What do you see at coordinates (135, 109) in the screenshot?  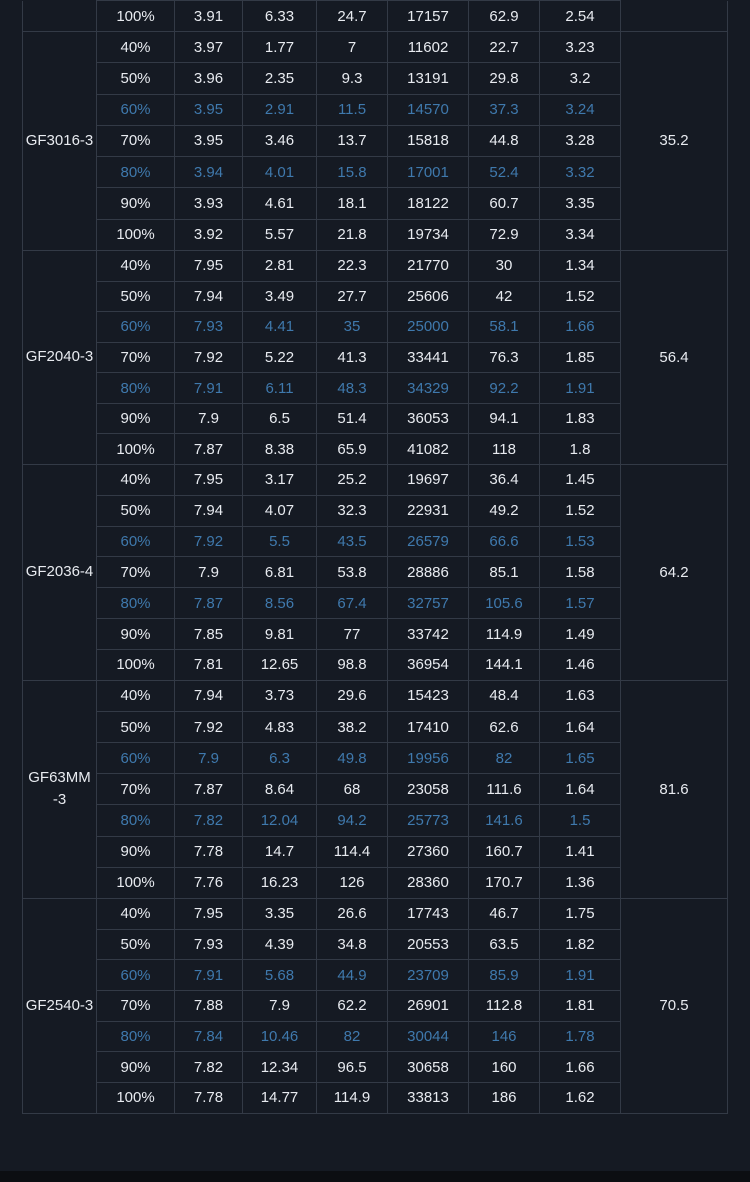 I see `table-cell: 60%` at bounding box center [135, 109].